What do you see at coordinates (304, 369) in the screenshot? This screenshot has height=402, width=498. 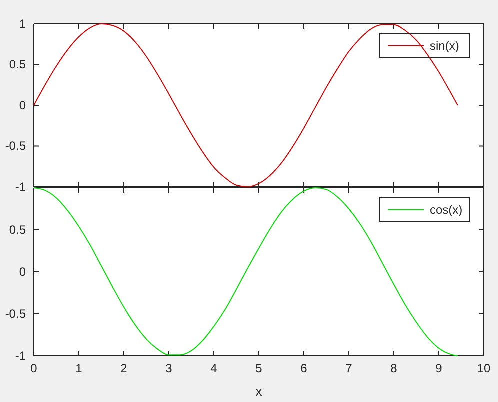 I see `x-tick-label: 6` at bounding box center [304, 369].